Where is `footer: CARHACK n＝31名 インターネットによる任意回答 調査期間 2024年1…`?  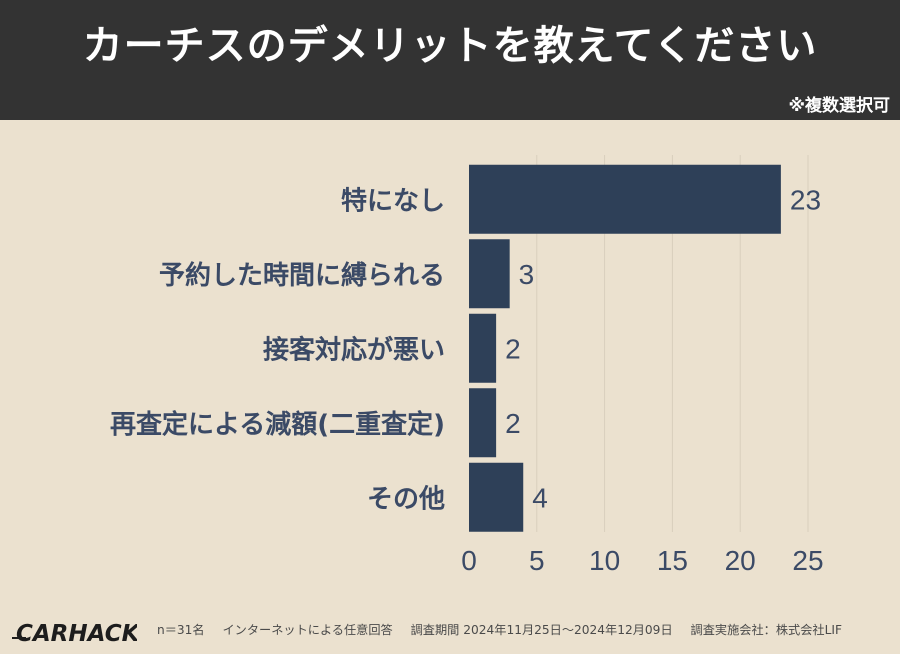
footer: CARHACK n＝31名 インターネットによる任意回答 調査期間 2024年1… is located at coordinates (450, 630).